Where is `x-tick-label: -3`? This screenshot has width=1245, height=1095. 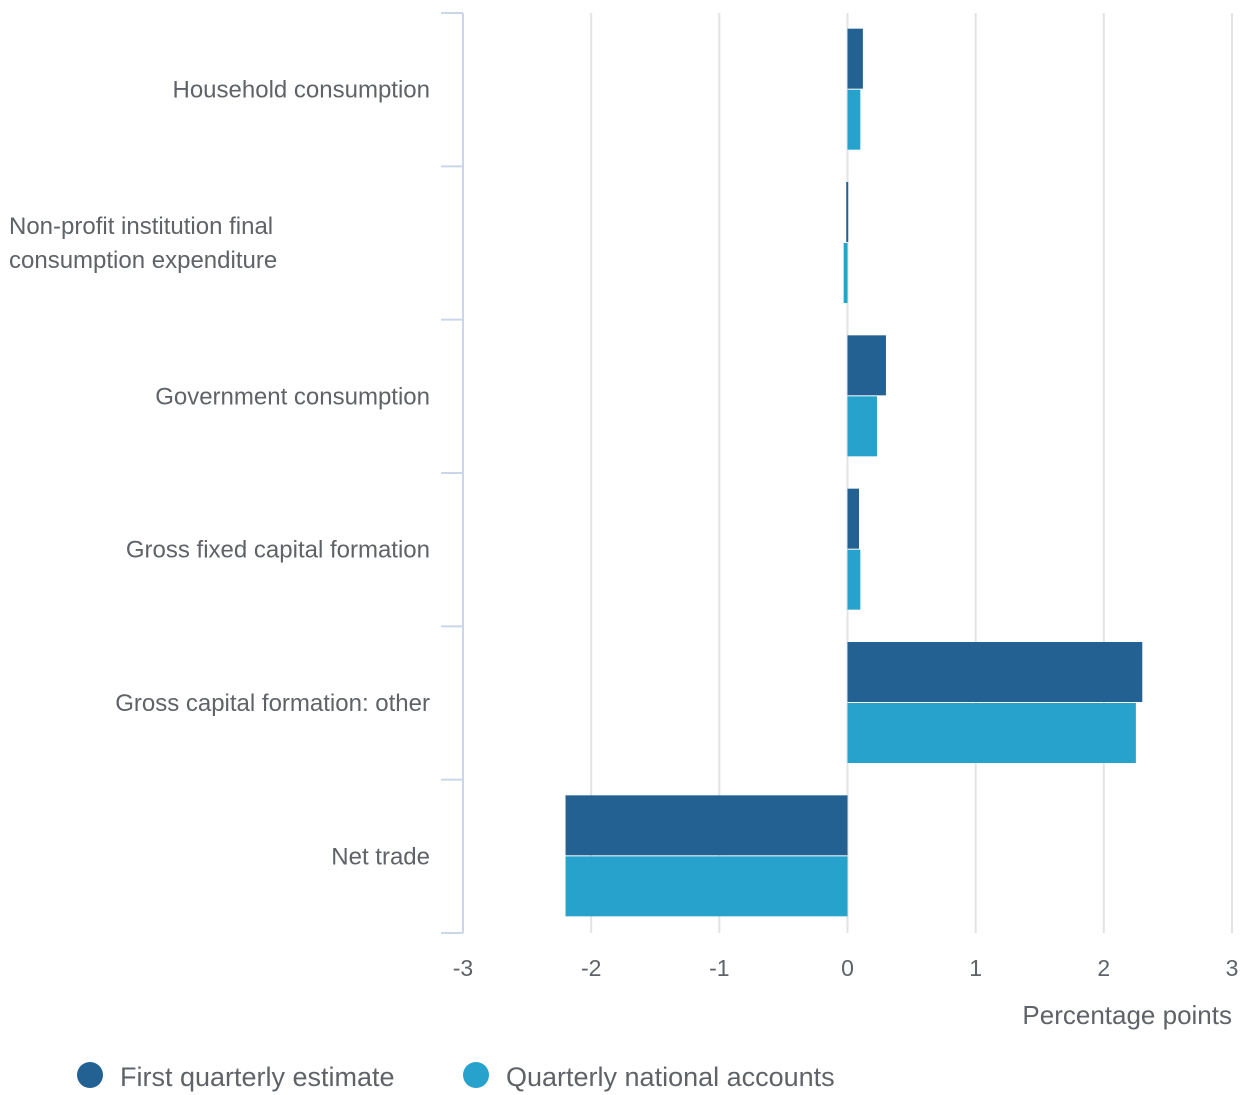
x-tick-label: -3 is located at coordinates (463, 968).